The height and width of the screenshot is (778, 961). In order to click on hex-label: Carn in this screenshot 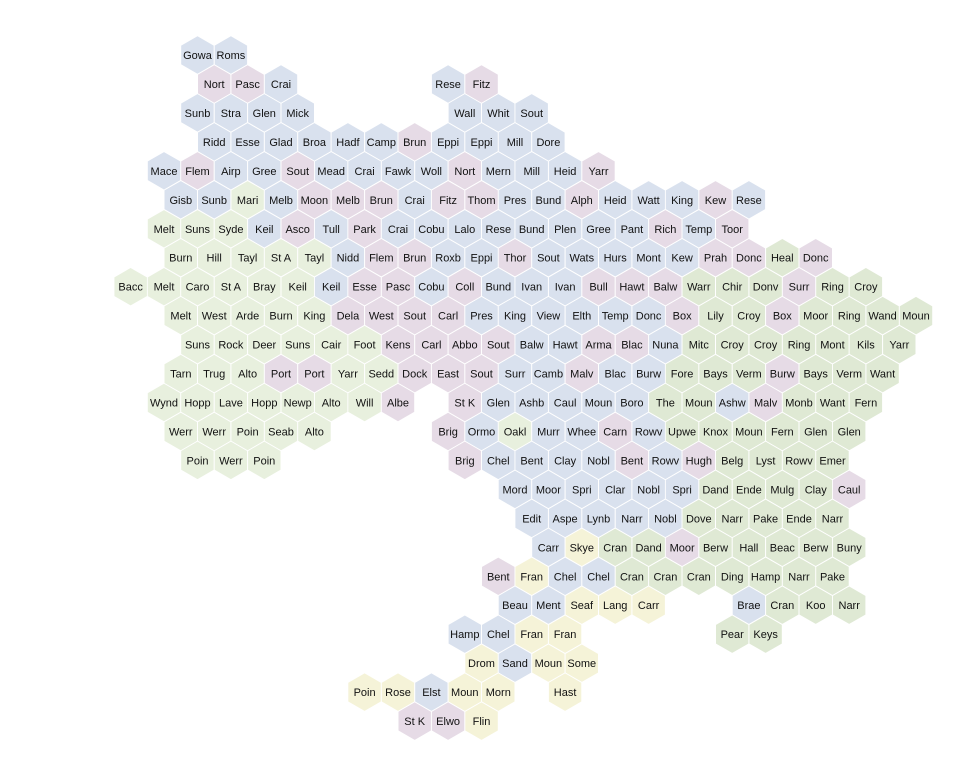, I will do `click(615, 433)`.